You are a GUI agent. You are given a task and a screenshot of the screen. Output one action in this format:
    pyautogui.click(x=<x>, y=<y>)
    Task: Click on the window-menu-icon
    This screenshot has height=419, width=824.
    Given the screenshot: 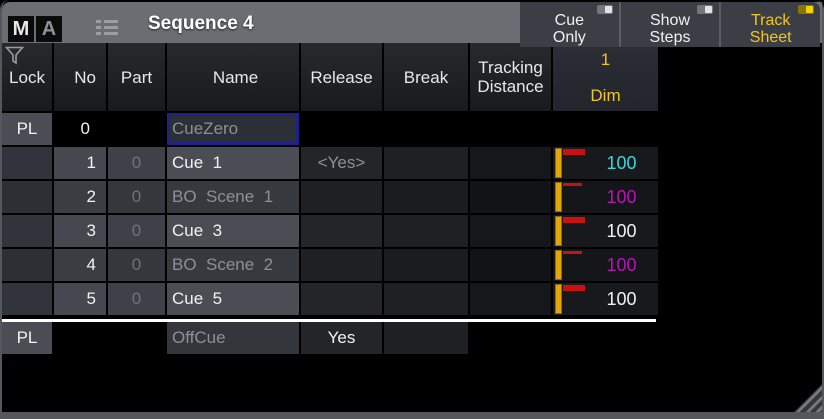 What is the action you would take?
    pyautogui.click(x=107, y=27)
    